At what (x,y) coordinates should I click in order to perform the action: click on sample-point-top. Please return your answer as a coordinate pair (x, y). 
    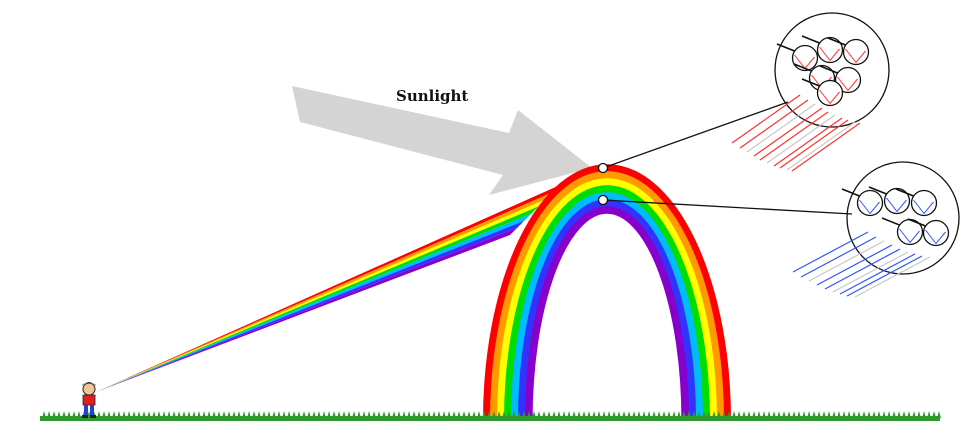
    Looking at the image, I should click on (603, 168).